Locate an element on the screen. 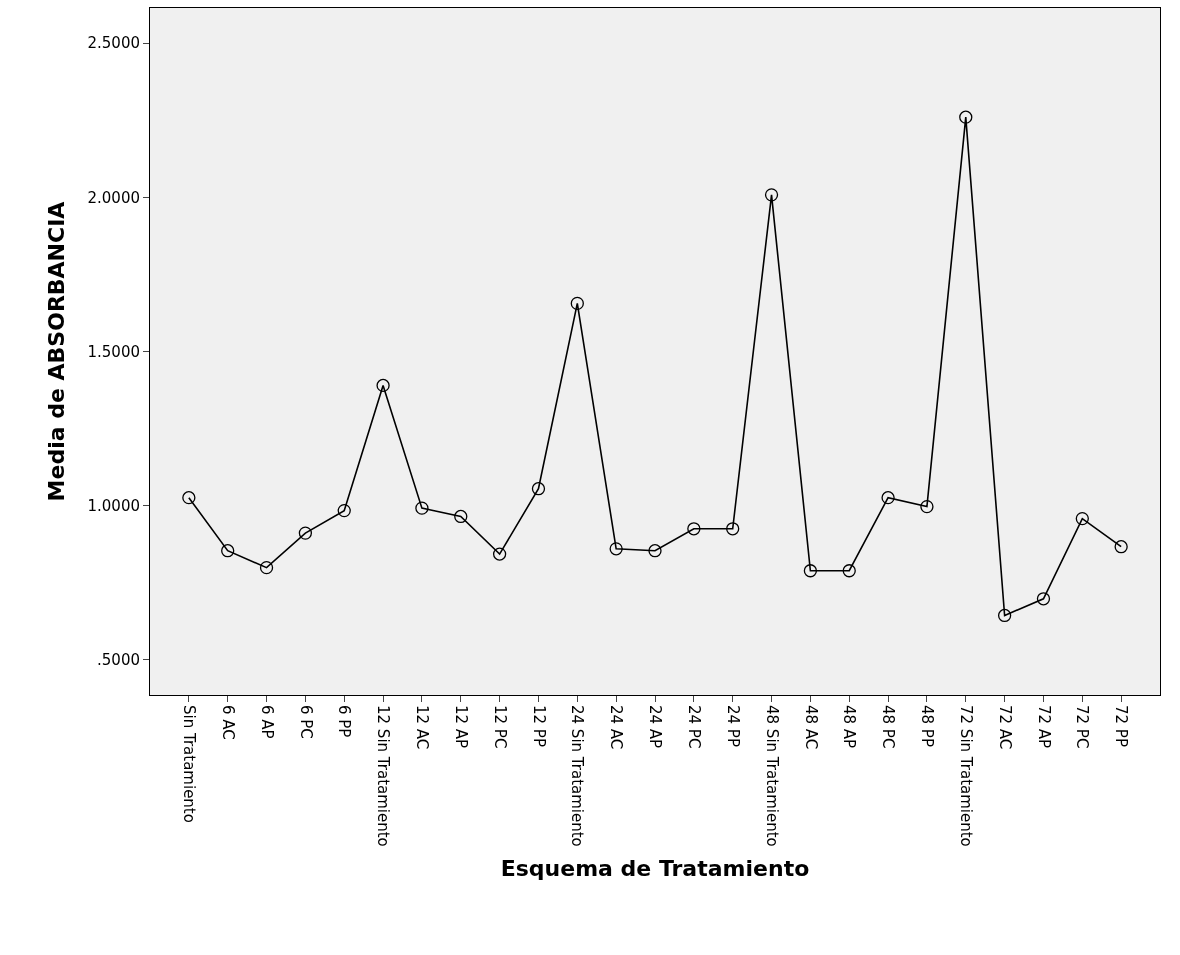 The width and height of the screenshot is (1180, 955). x-tick-label: 24 PC is located at coordinates (693, 727).